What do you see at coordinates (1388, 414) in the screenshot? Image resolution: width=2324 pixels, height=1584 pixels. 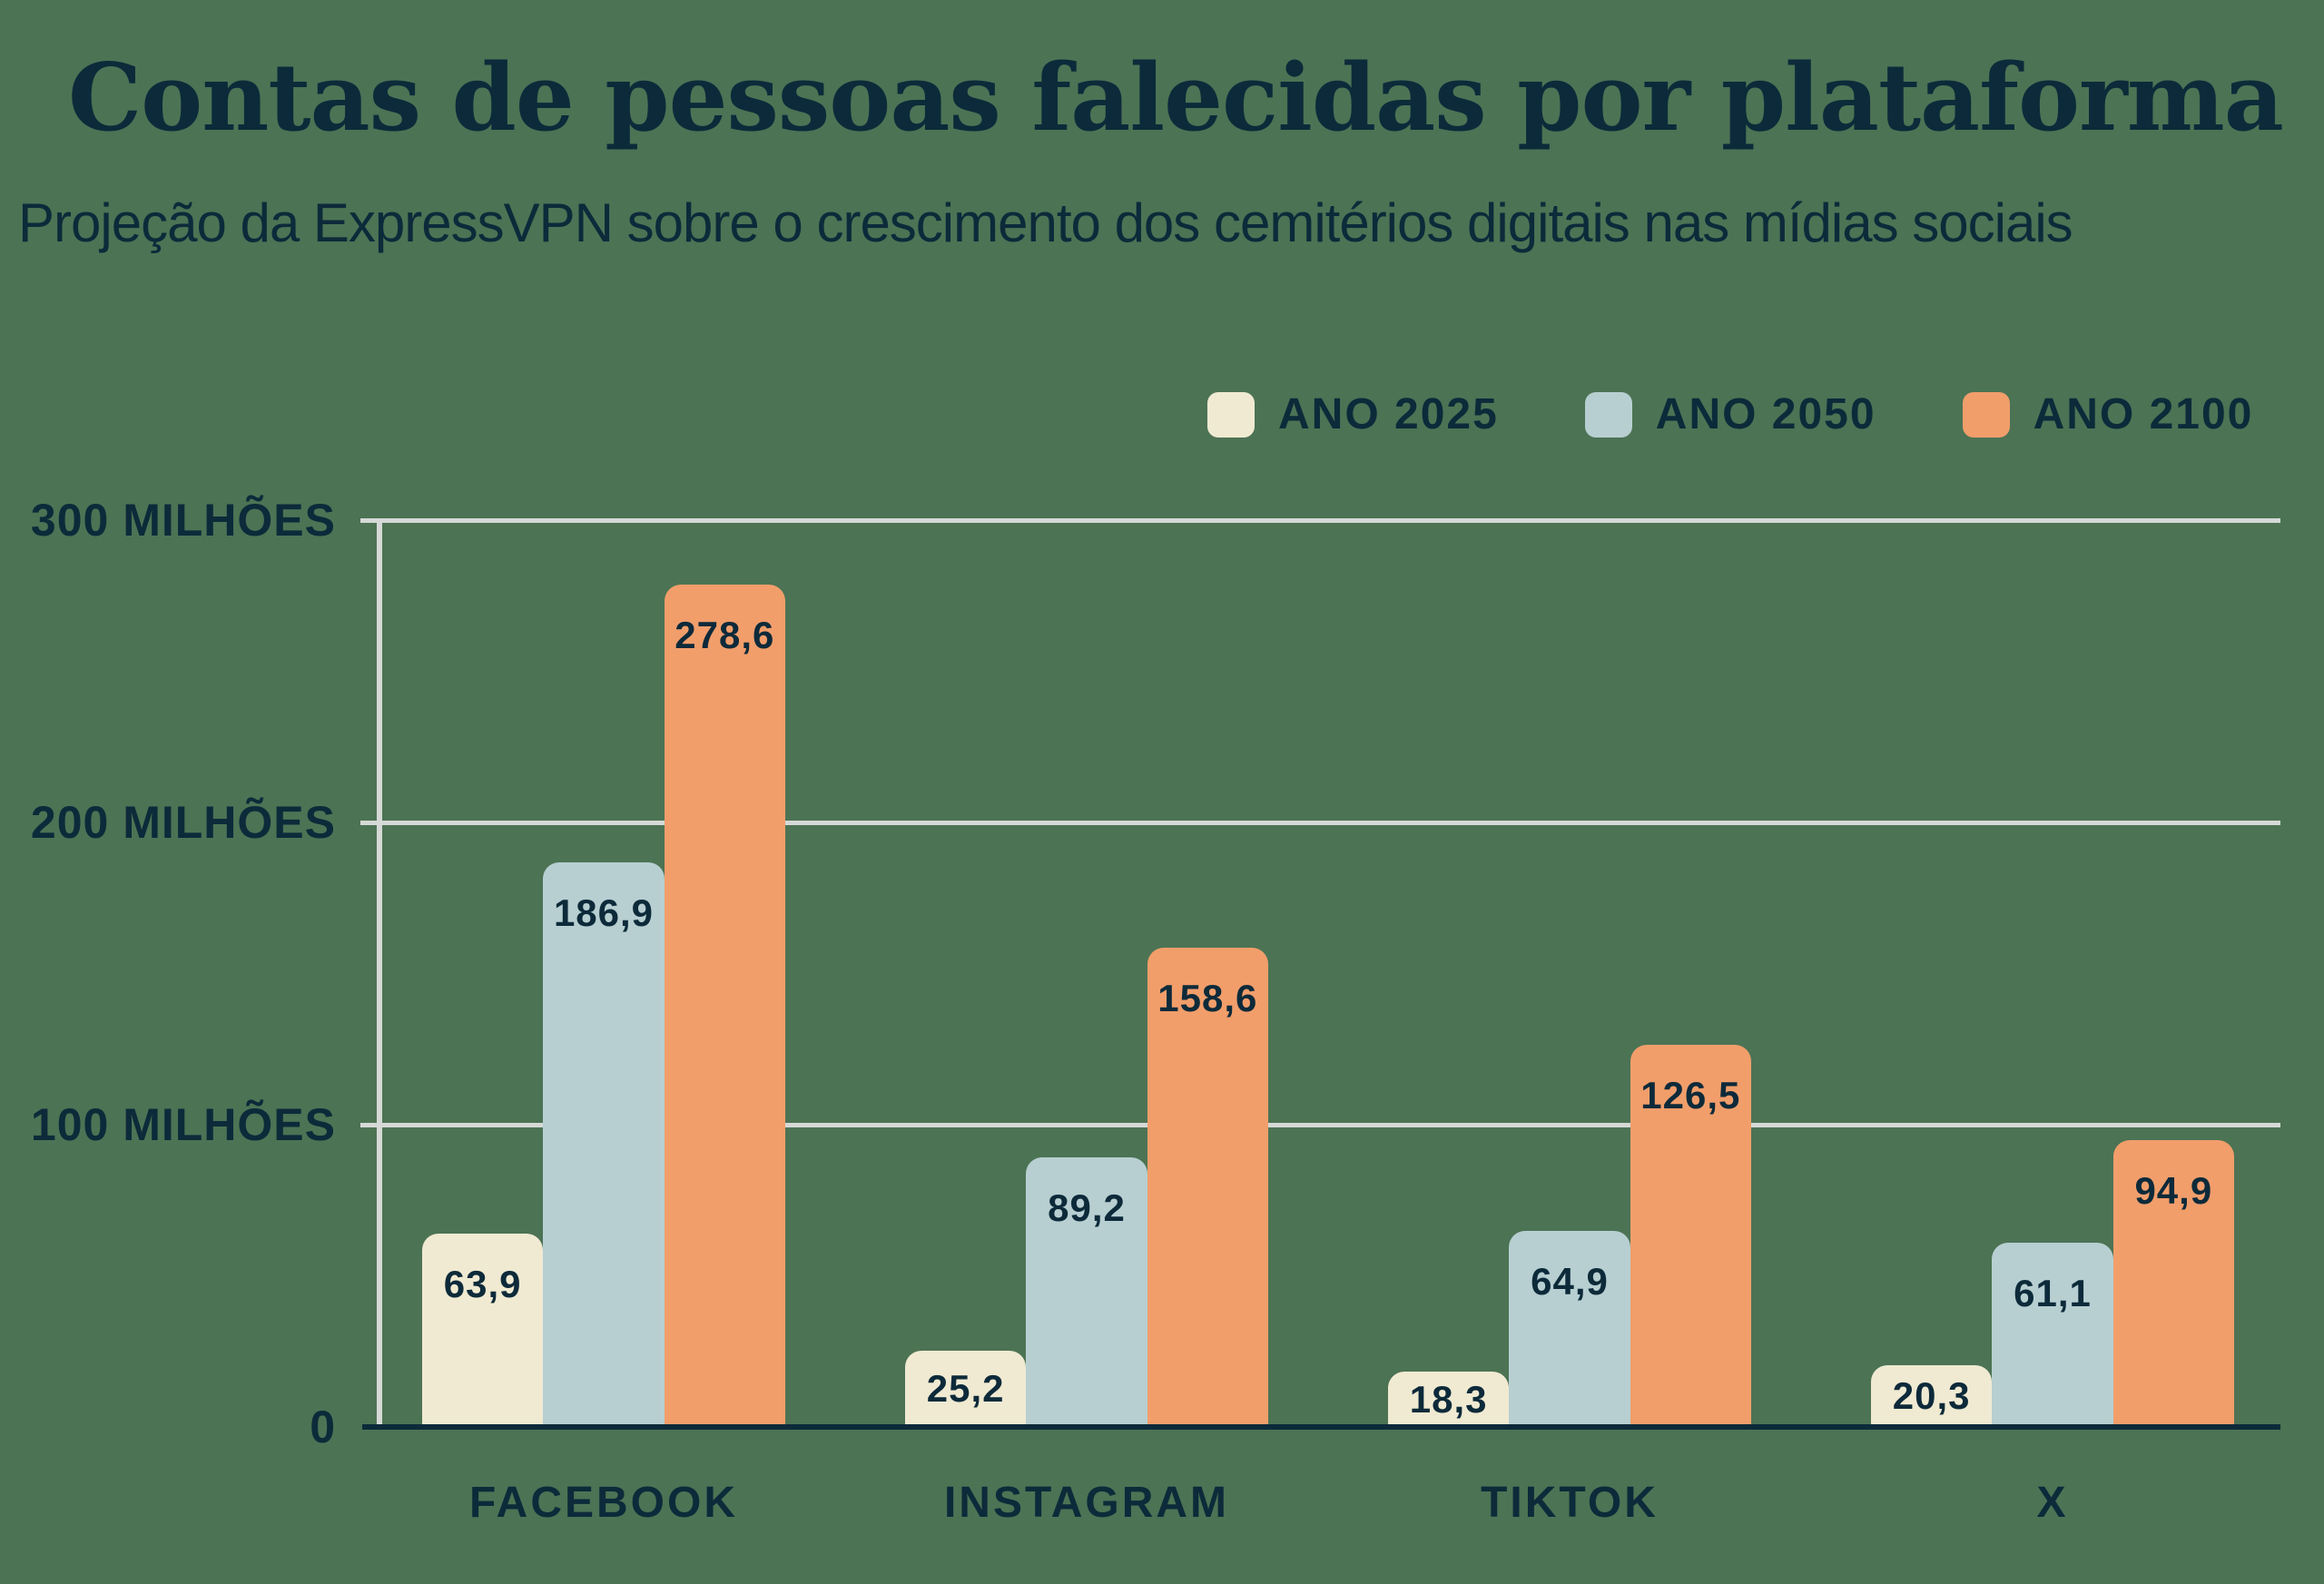 I see `legend-label: ANO 2025` at bounding box center [1388, 414].